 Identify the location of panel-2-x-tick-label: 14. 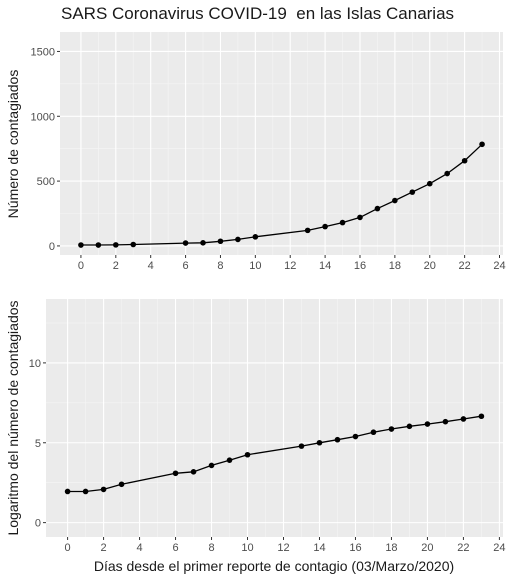
(319, 548).